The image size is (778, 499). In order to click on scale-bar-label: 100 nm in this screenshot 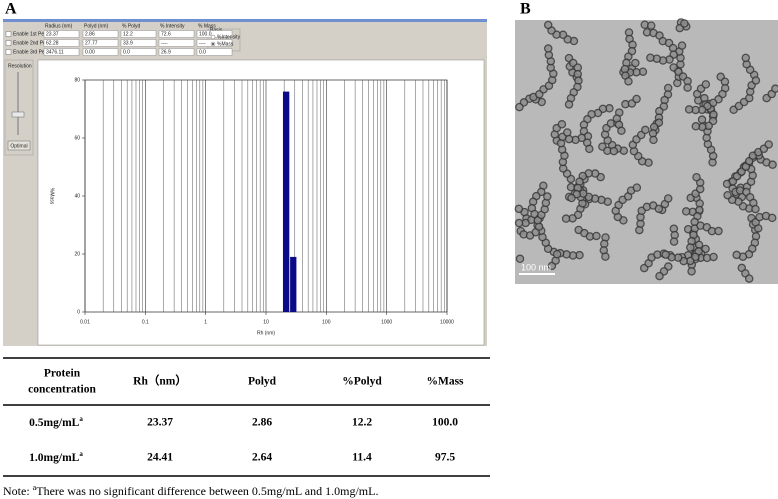, I will do `click(536, 267)`.